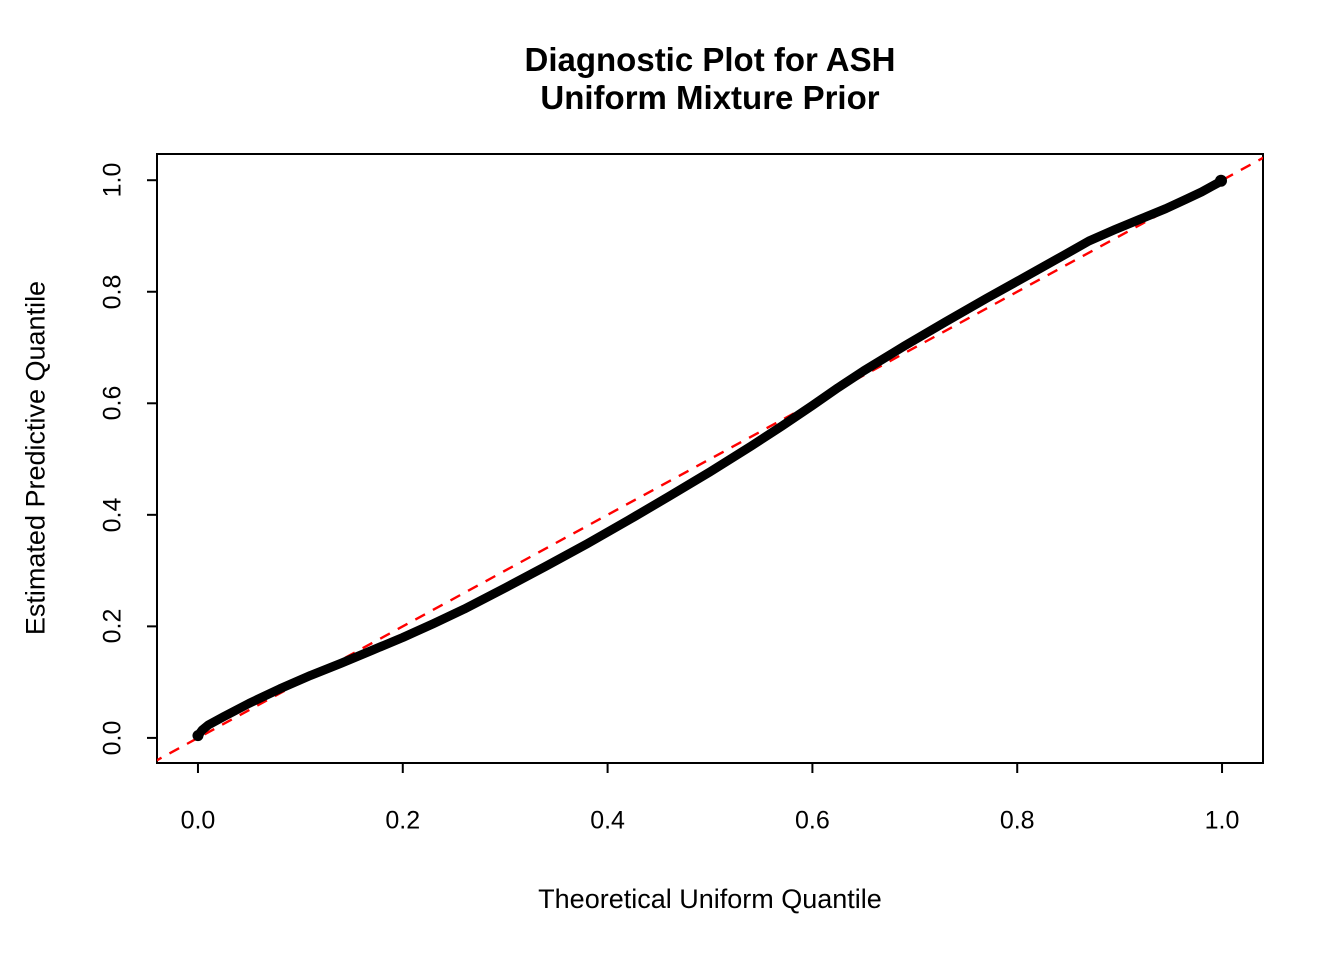 The width and height of the screenshot is (1344, 960). I want to click on y-axis-title: Estimated Predictive Quantile, so click(35, 458).